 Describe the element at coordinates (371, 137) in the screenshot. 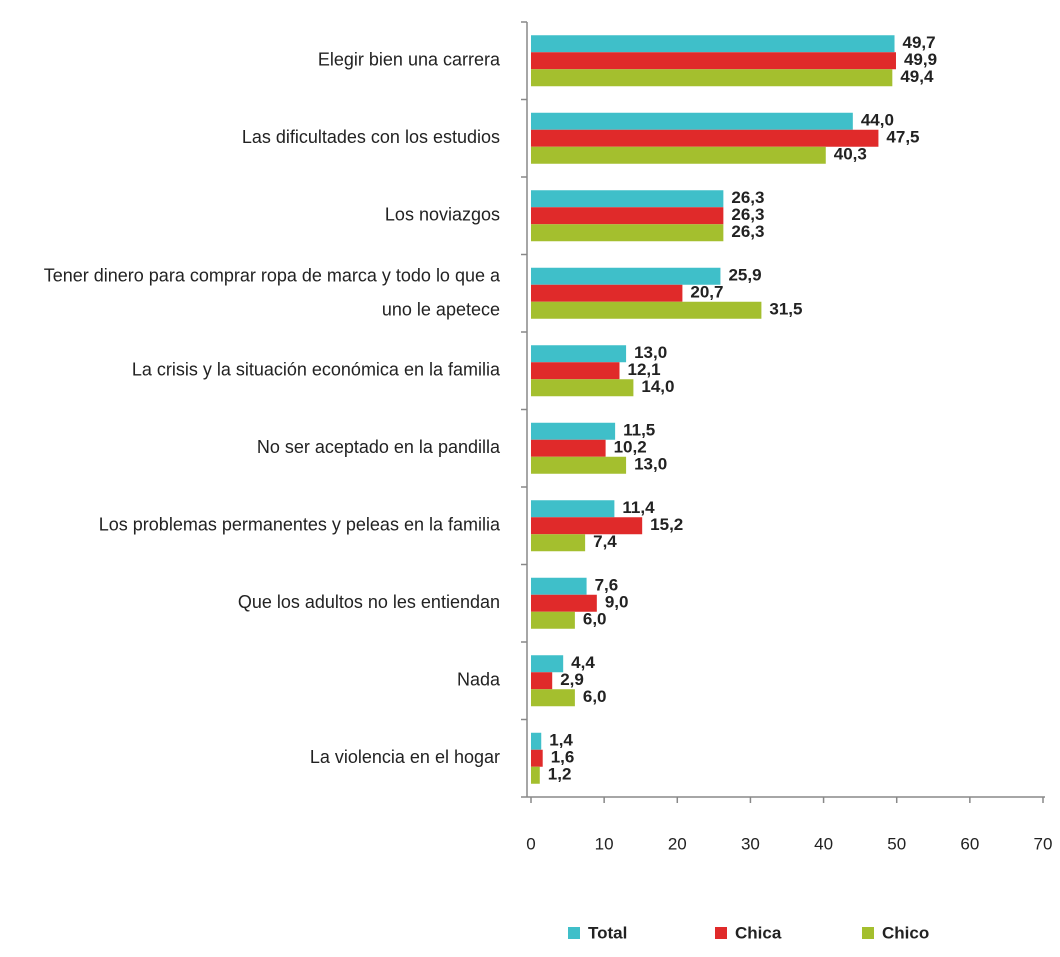

I see `category-label: Las dificultades con los estudios` at that location.